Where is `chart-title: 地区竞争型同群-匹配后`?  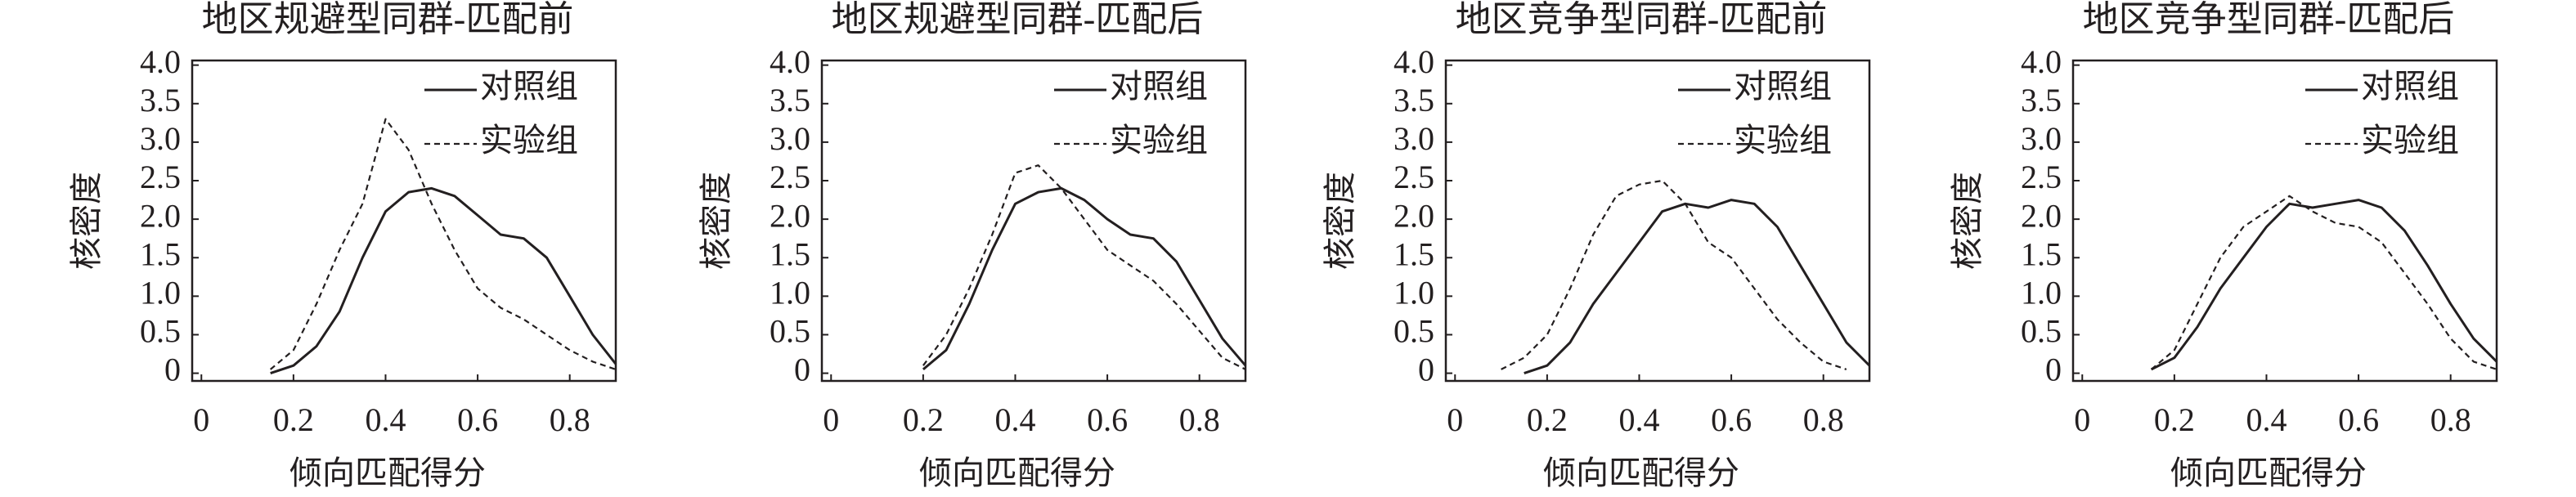
chart-title: 地区竞争型同群-匹配后 is located at coordinates (2269, 20).